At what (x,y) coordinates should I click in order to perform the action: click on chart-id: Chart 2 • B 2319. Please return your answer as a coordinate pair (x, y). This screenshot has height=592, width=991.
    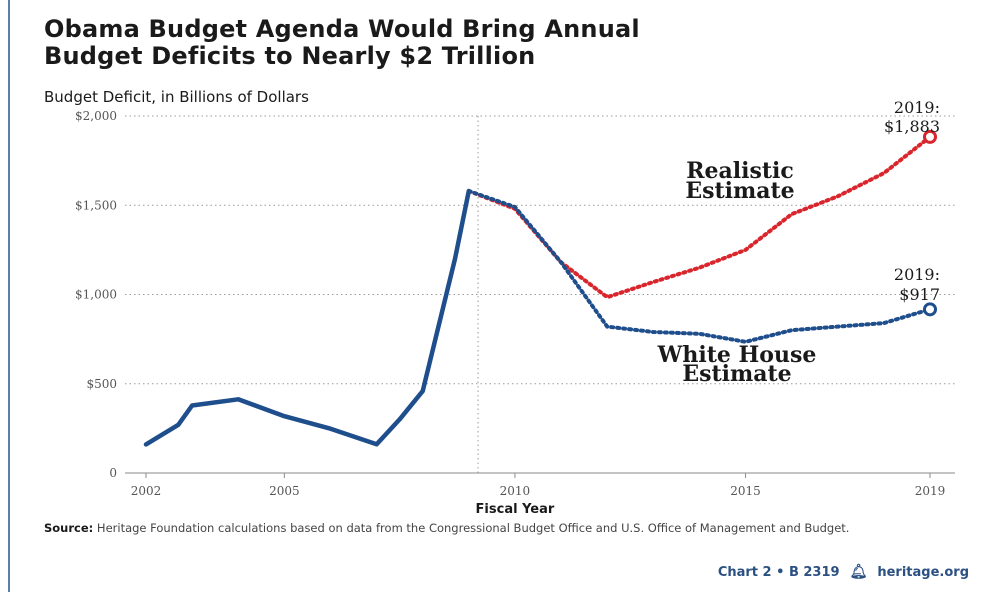
    Looking at the image, I should click on (778, 572).